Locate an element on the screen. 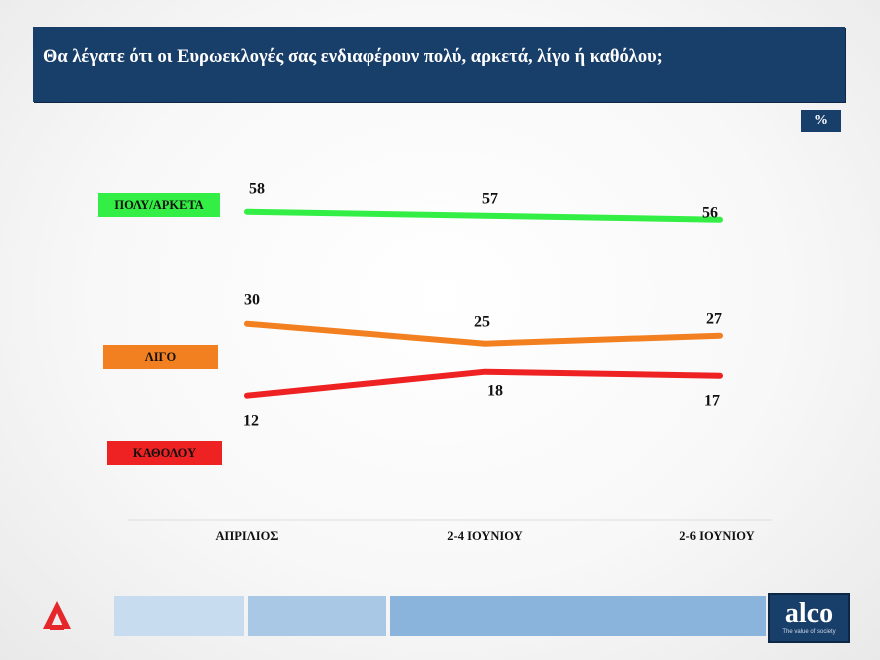 Image resolution: width=880 pixels, height=660 pixels. data-label: 17 is located at coordinates (712, 401).